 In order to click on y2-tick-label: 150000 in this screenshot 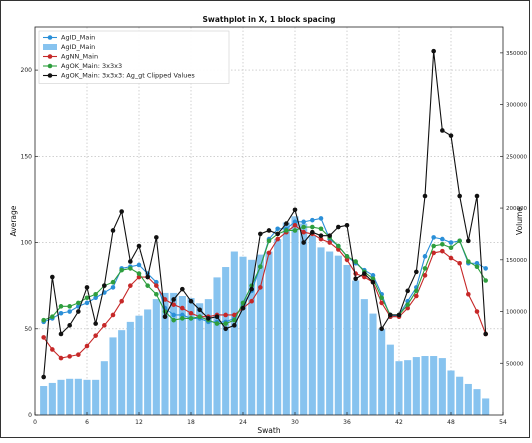, I will do `click(516, 261)`.